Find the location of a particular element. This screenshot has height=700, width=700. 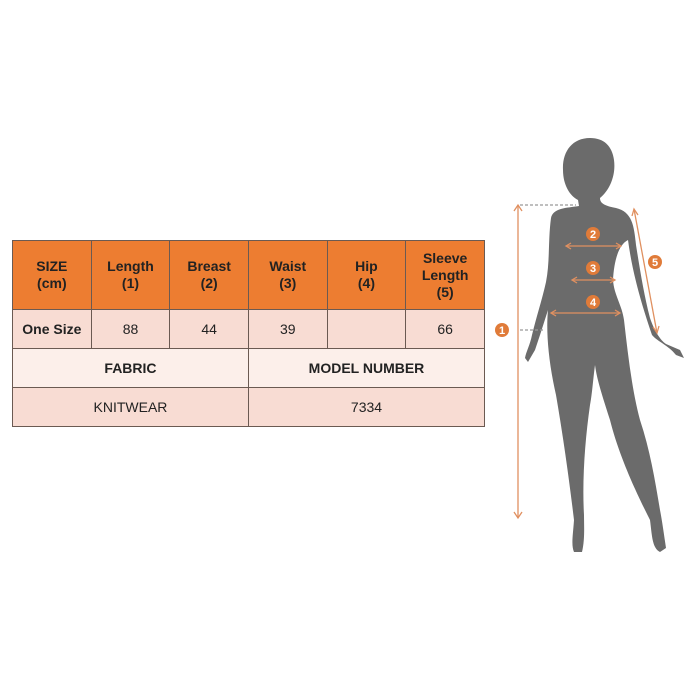

waist-cell: 39 is located at coordinates (287, 329).